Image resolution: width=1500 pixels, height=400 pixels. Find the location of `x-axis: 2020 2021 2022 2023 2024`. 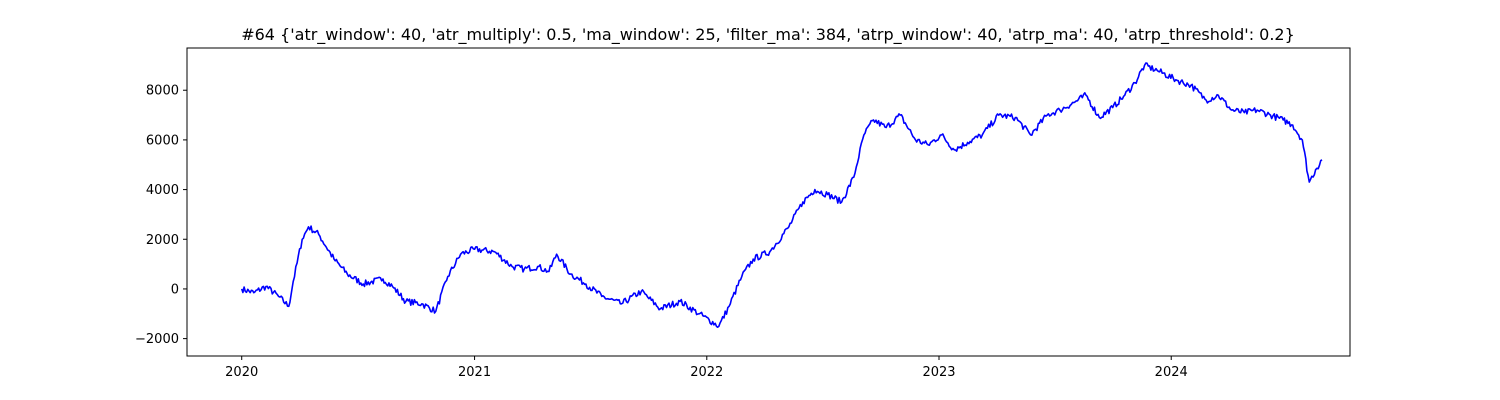

x-axis: 2020 2021 2022 2023 2024 is located at coordinates (706, 368).